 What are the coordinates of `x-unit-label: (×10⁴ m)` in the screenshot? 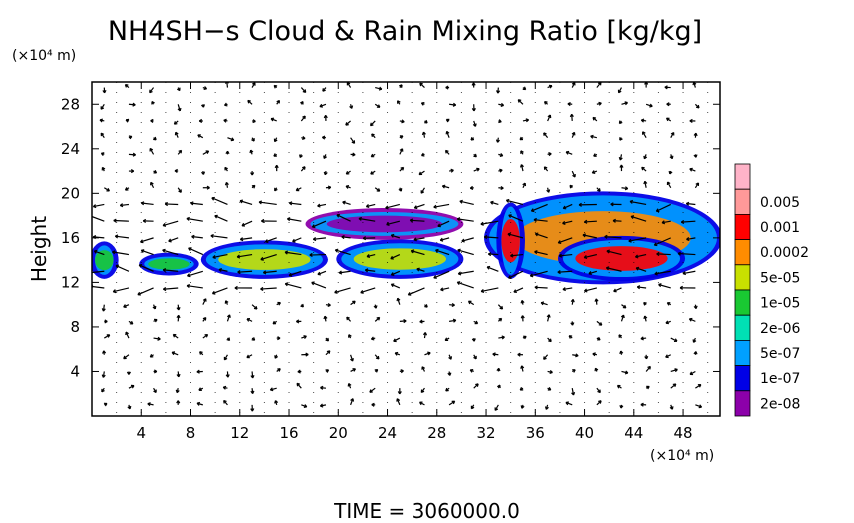 It's located at (682, 456).